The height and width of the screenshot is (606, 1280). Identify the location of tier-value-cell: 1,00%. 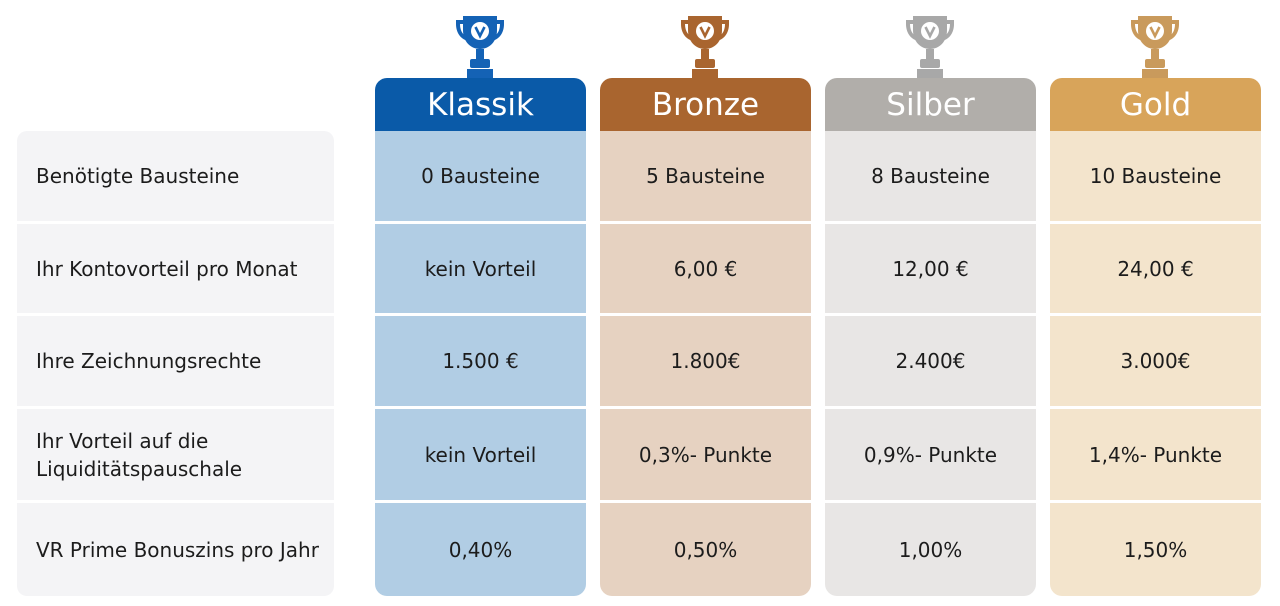
(930, 549).